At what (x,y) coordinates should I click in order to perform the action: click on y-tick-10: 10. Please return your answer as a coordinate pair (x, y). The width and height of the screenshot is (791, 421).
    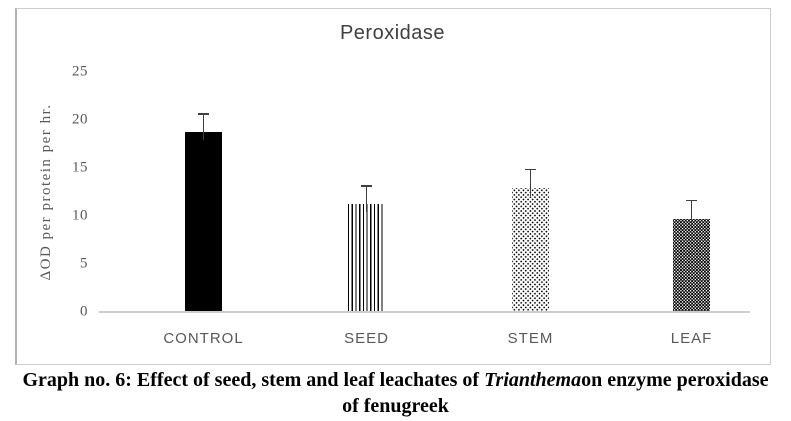
    Looking at the image, I should click on (80, 215).